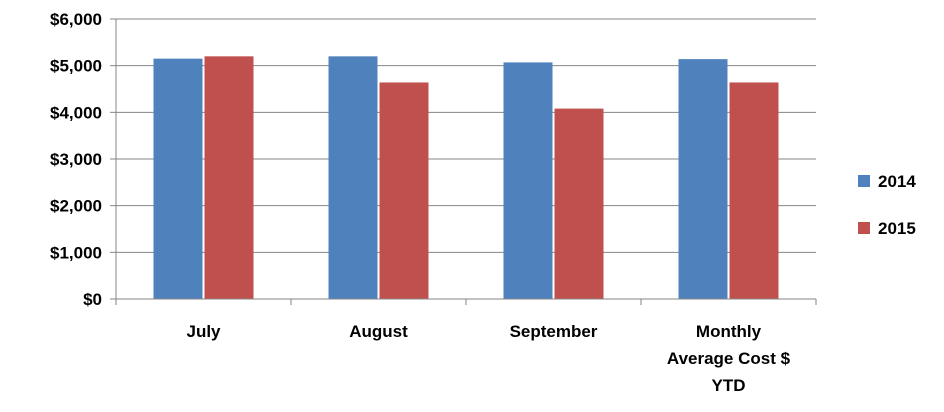 The height and width of the screenshot is (412, 944). I want to click on x-category-label: Average Cost $, so click(729, 358).